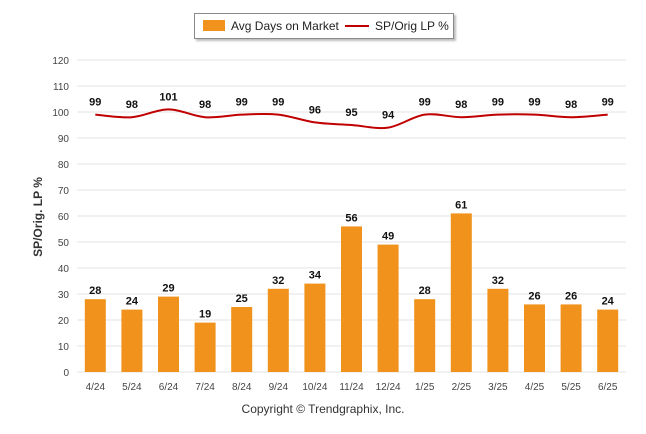 This screenshot has width=646, height=434. Describe the element at coordinates (205, 387) in the screenshot. I see `x-tick-label: 7/24` at that location.